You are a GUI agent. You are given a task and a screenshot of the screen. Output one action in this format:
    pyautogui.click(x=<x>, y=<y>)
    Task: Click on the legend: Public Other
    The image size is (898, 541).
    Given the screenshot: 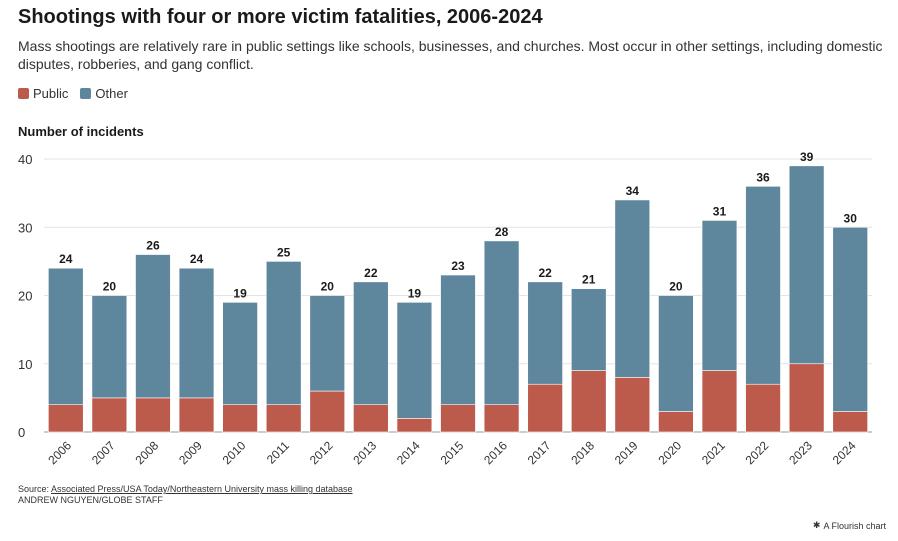 What is the action you would take?
    pyautogui.click(x=73, y=93)
    